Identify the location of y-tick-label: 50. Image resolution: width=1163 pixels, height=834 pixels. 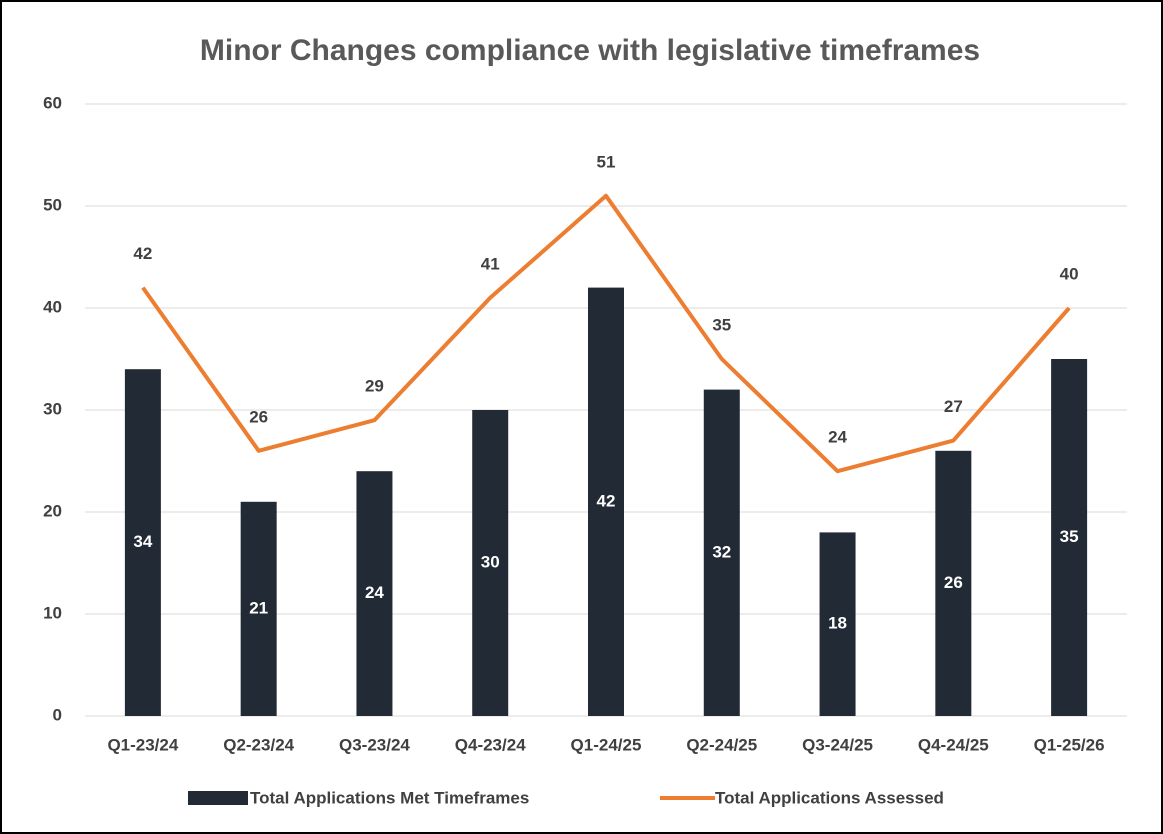
(52, 204).